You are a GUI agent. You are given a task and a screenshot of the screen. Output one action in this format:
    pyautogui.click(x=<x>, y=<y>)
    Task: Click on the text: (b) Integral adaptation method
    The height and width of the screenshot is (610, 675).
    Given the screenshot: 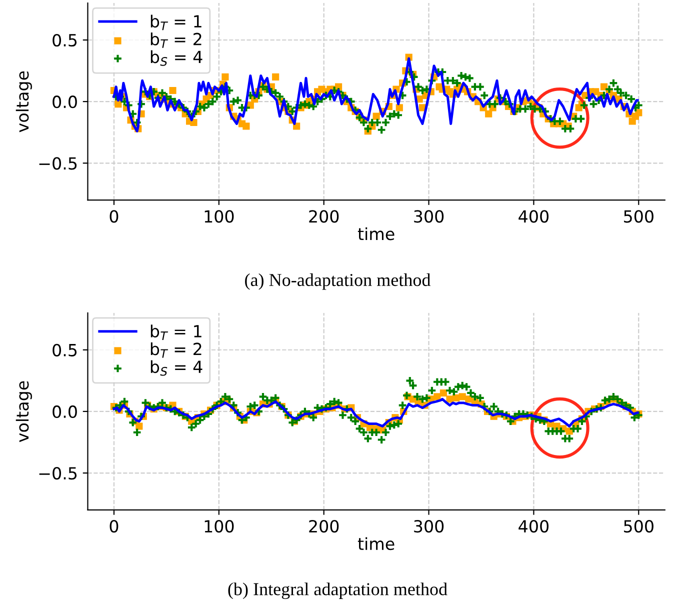 What is the action you would take?
    pyautogui.click(x=338, y=591)
    